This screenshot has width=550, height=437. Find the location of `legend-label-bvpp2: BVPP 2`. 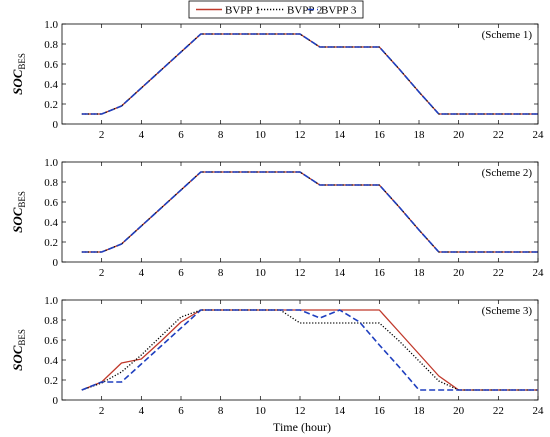

legend-label-bvpp2: BVPP 2 is located at coordinates (304, 11).